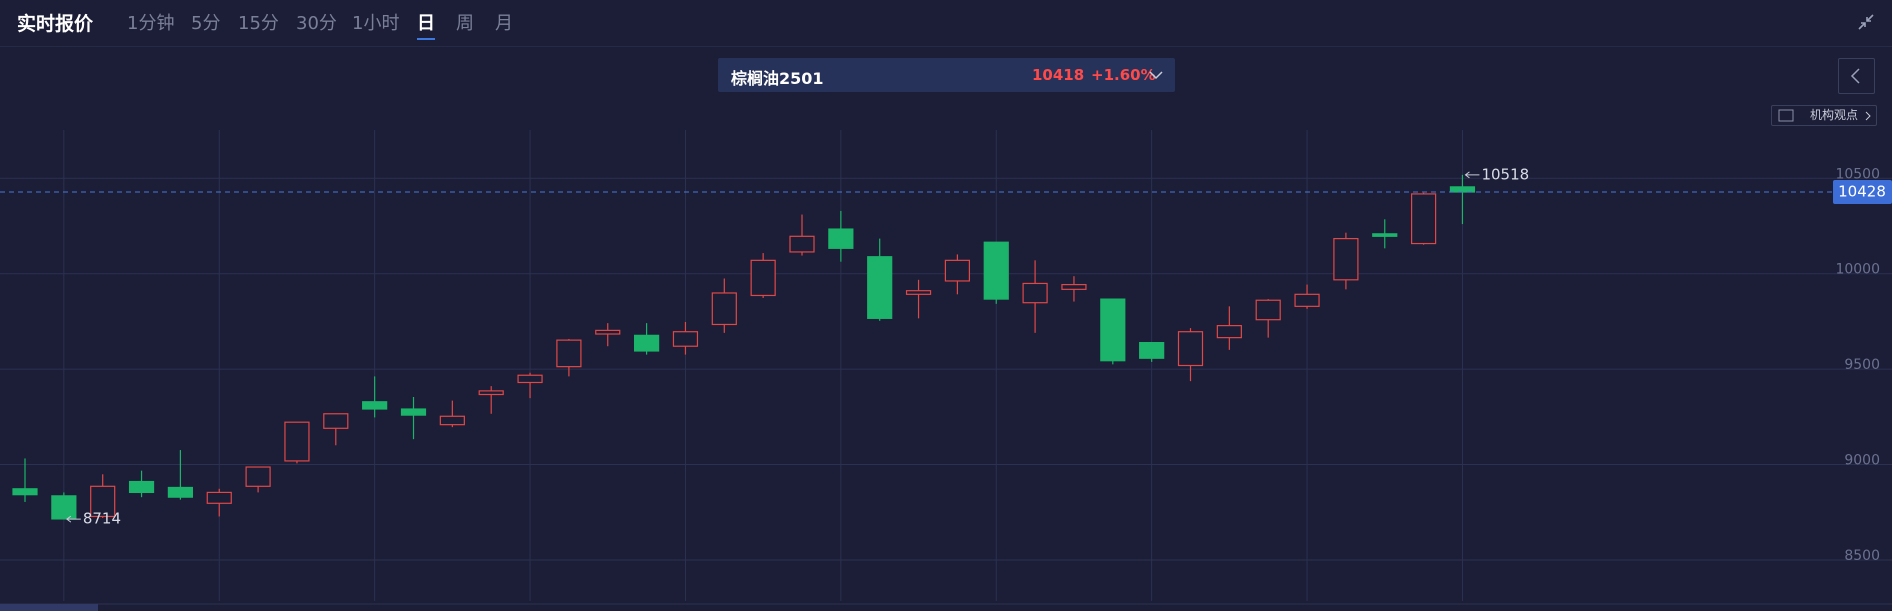 This screenshot has height=611, width=1892. I want to click on low-label-arrow, so click(73, 519).